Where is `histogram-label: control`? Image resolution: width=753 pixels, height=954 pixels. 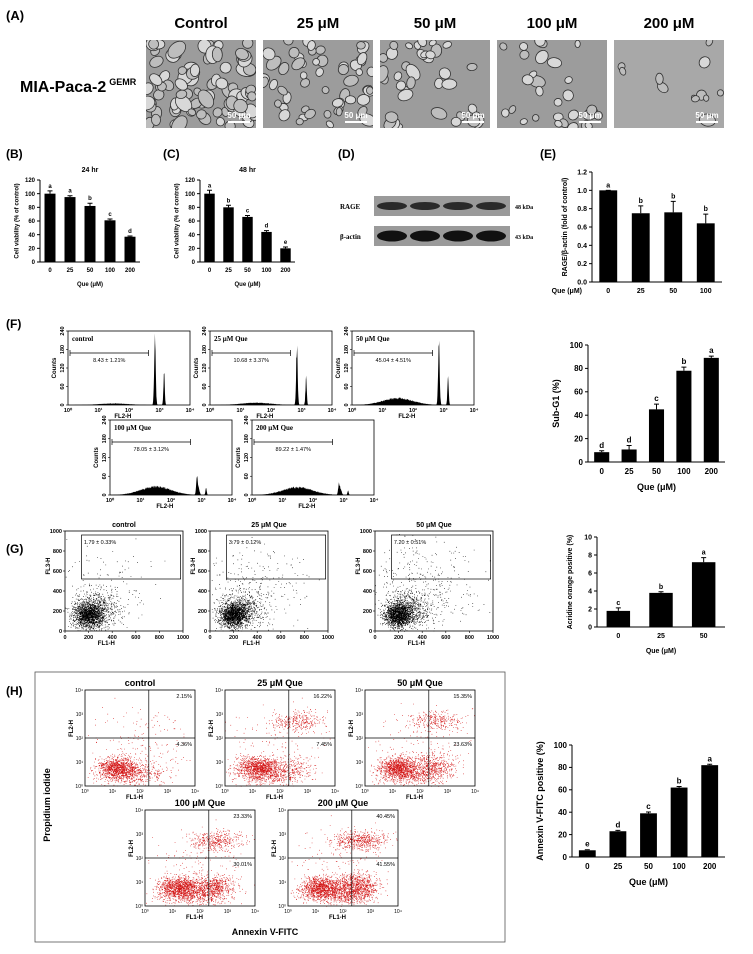
histogram-label: control is located at coordinates (82, 339).